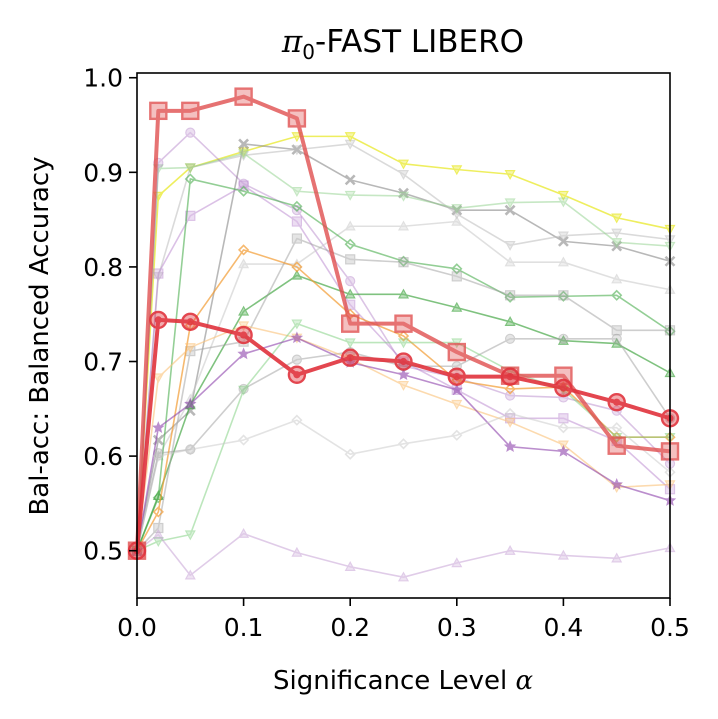 This screenshot has width=718, height=719. I want to click on y-axis-label: Bal-acc: Balanced Accuracy, so click(40, 335).